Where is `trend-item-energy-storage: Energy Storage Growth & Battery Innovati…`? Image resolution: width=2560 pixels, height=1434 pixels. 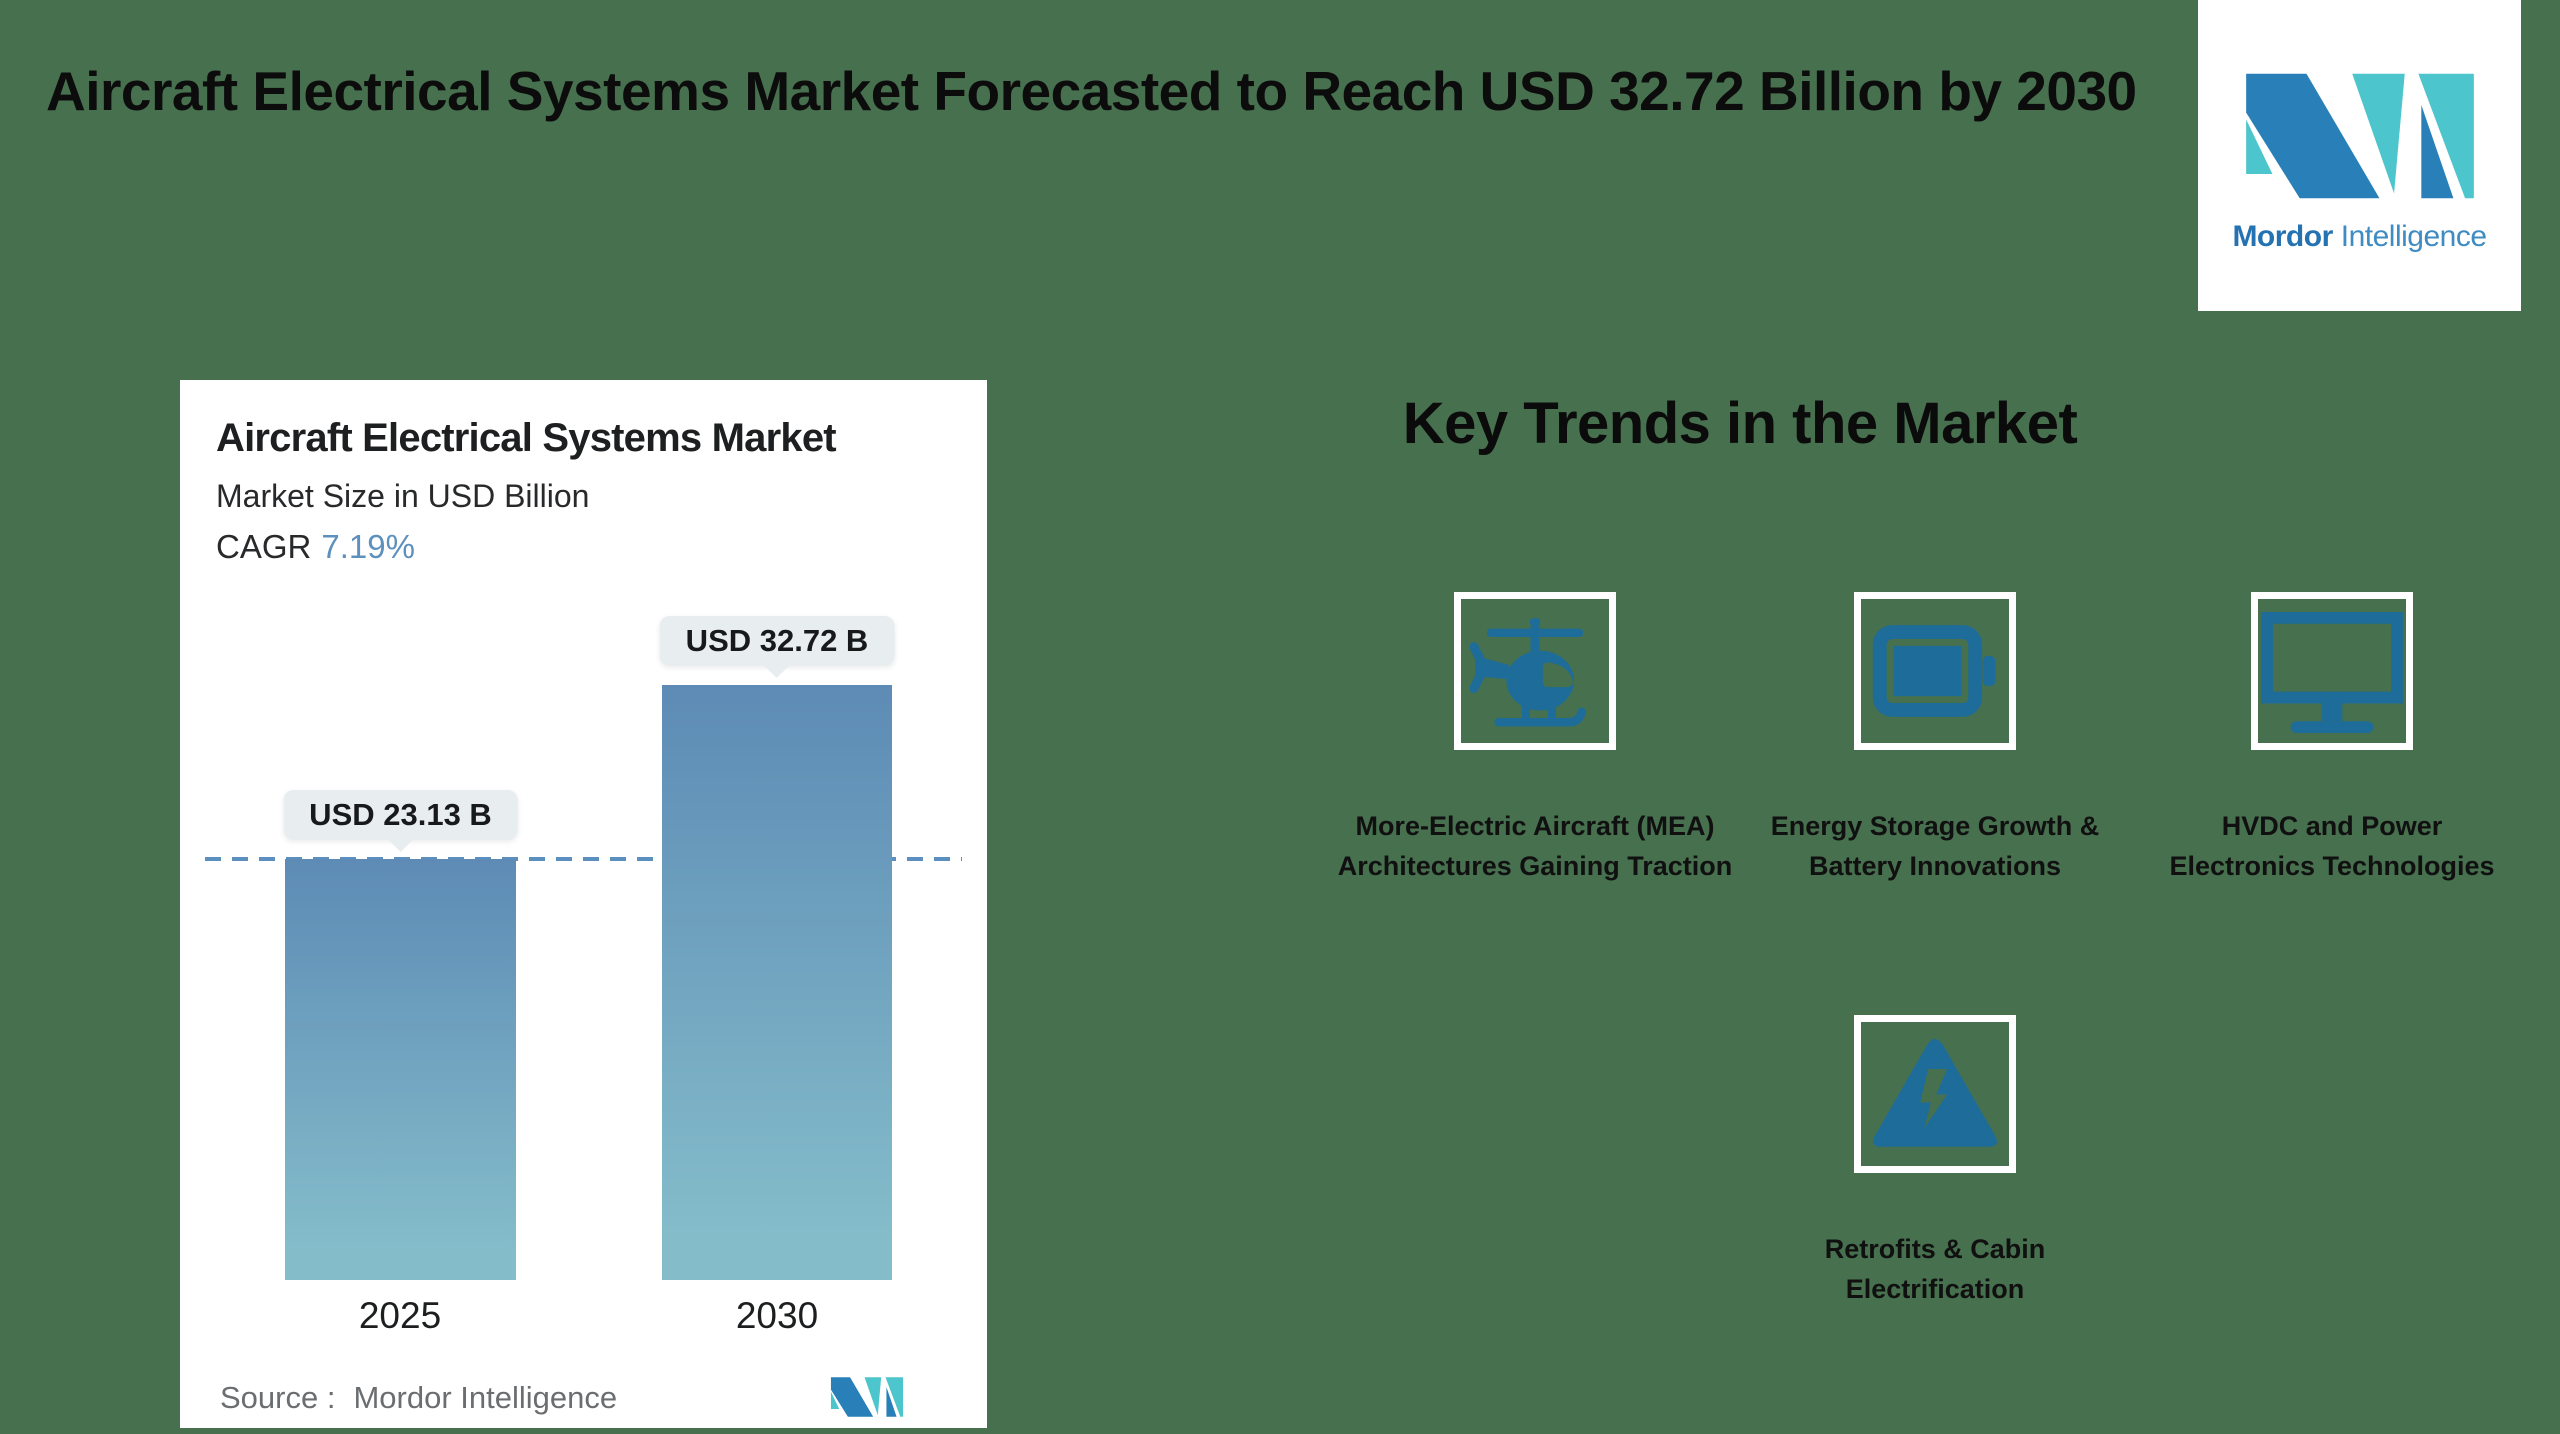
trend-item-energy-storage: Energy Storage Growth & Battery Innovati… is located at coordinates (1935, 739).